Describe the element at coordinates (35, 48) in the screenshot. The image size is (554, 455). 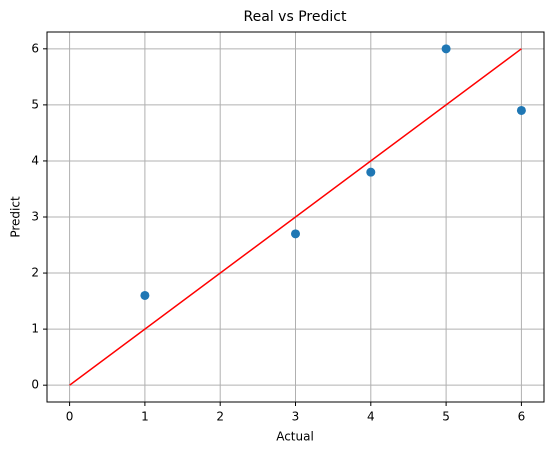
I see `y-tick-label: 6` at that location.